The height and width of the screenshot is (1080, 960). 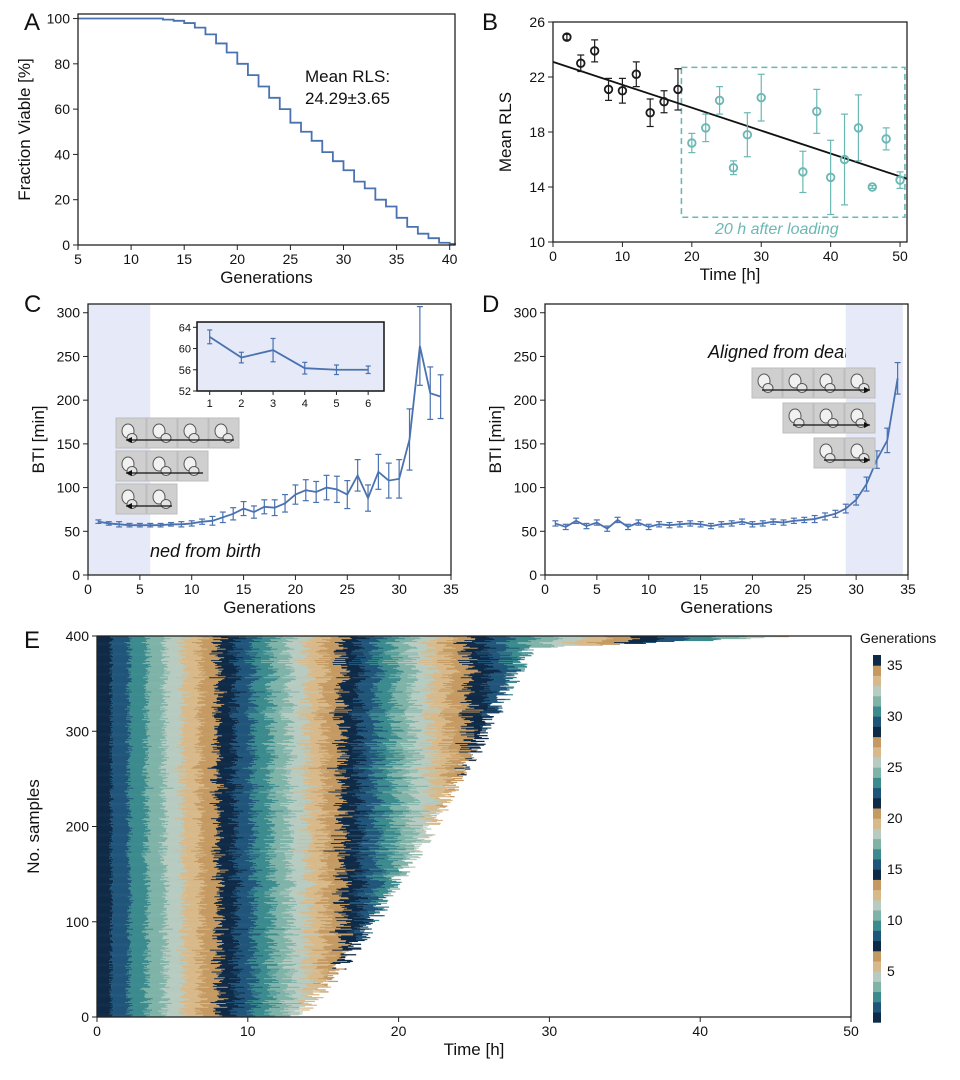 I want to click on panel-b-data-point, so click(x=844, y=159).